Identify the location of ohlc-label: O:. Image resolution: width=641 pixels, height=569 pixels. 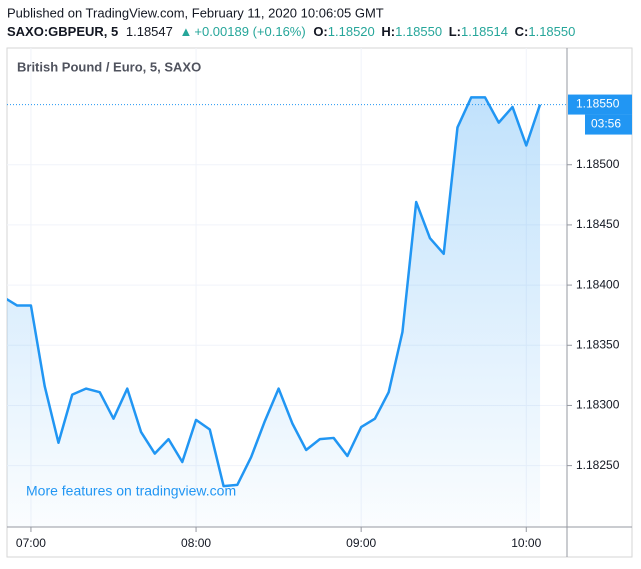
(320, 31).